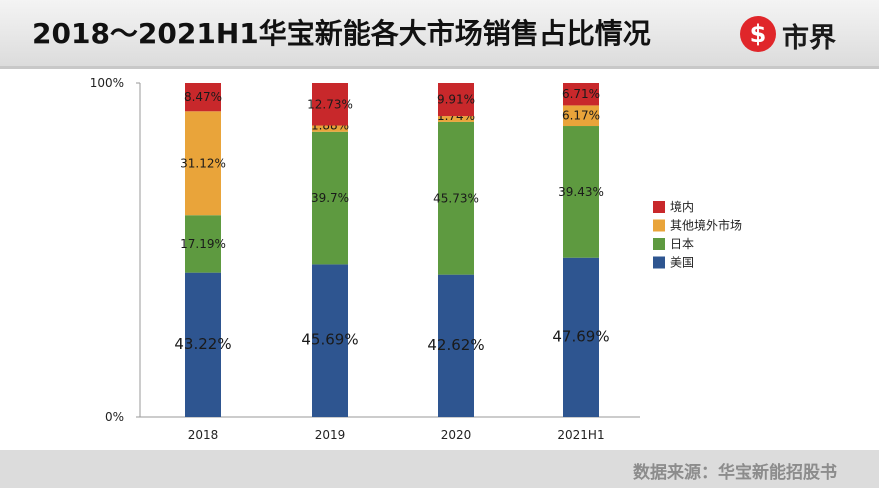 Image resolution: width=879 pixels, height=488 pixels. Describe the element at coordinates (330, 435) in the screenshot. I see `x-tick-label: 2019` at that location.